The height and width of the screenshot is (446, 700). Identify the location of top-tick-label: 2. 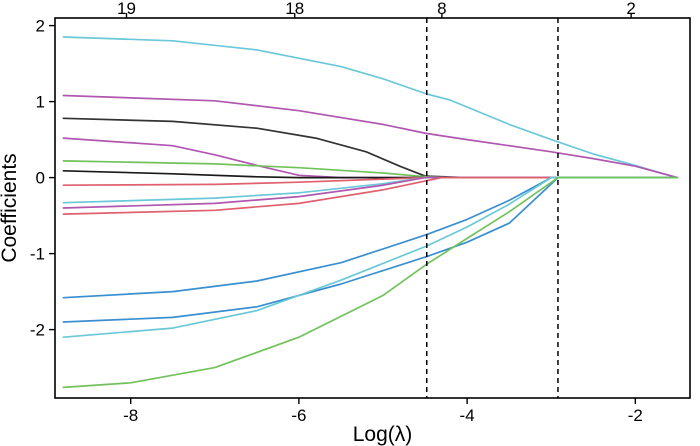
(630, 9).